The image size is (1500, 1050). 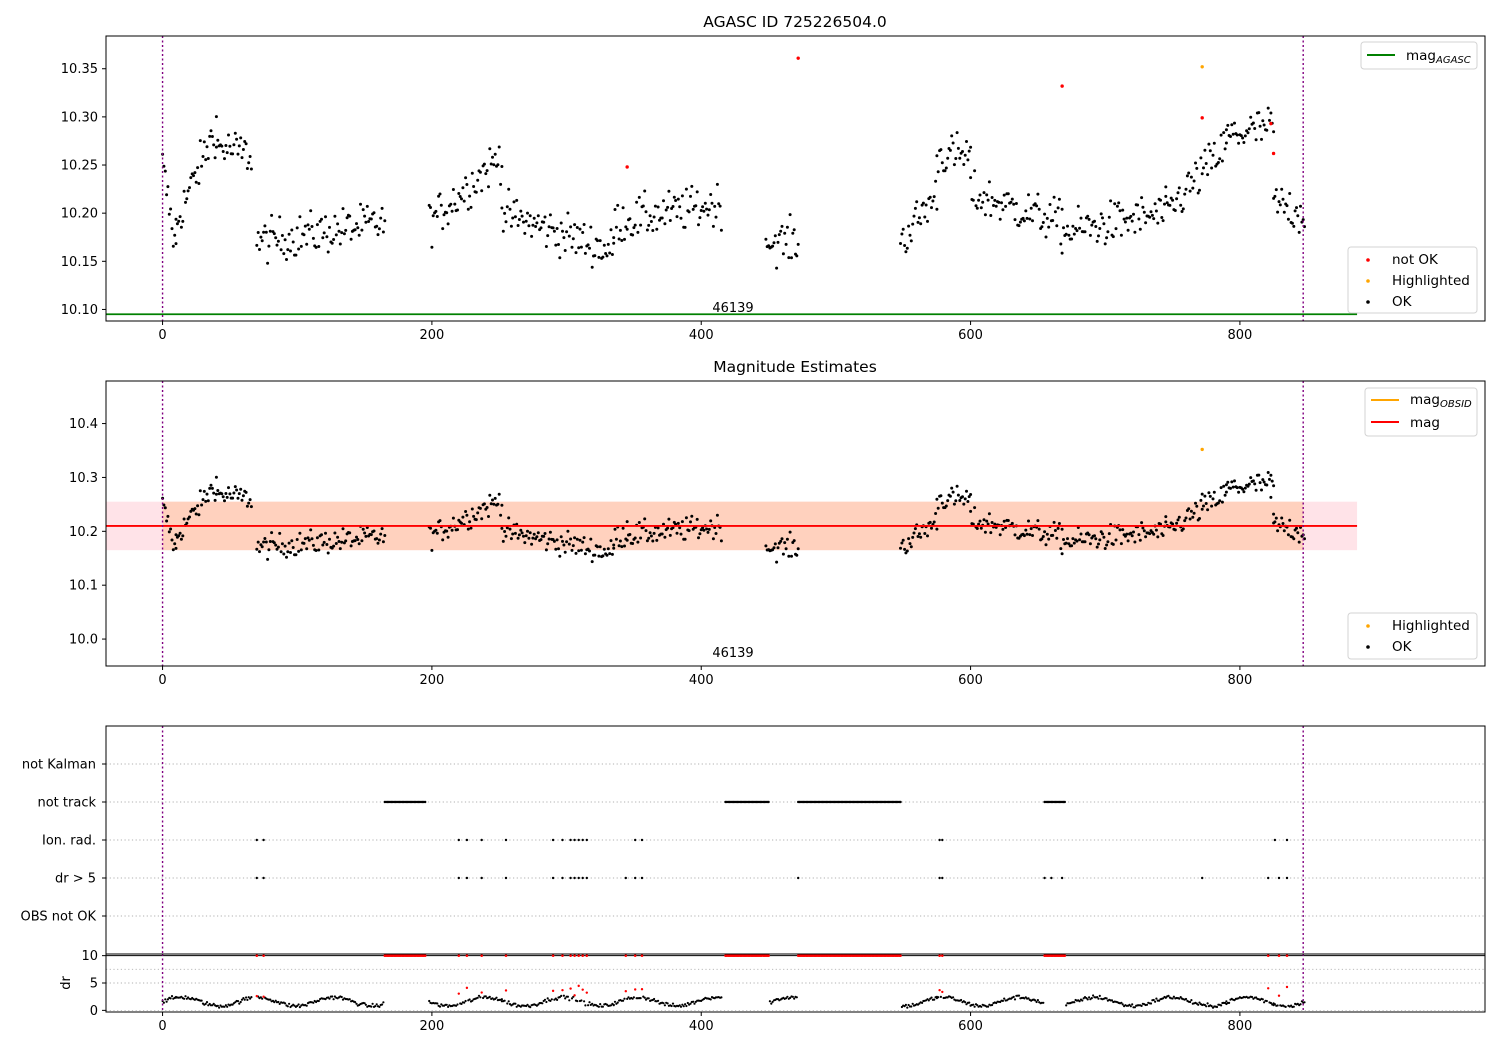 What do you see at coordinates (553, 840) in the screenshot?
I see `flag-point` at bounding box center [553, 840].